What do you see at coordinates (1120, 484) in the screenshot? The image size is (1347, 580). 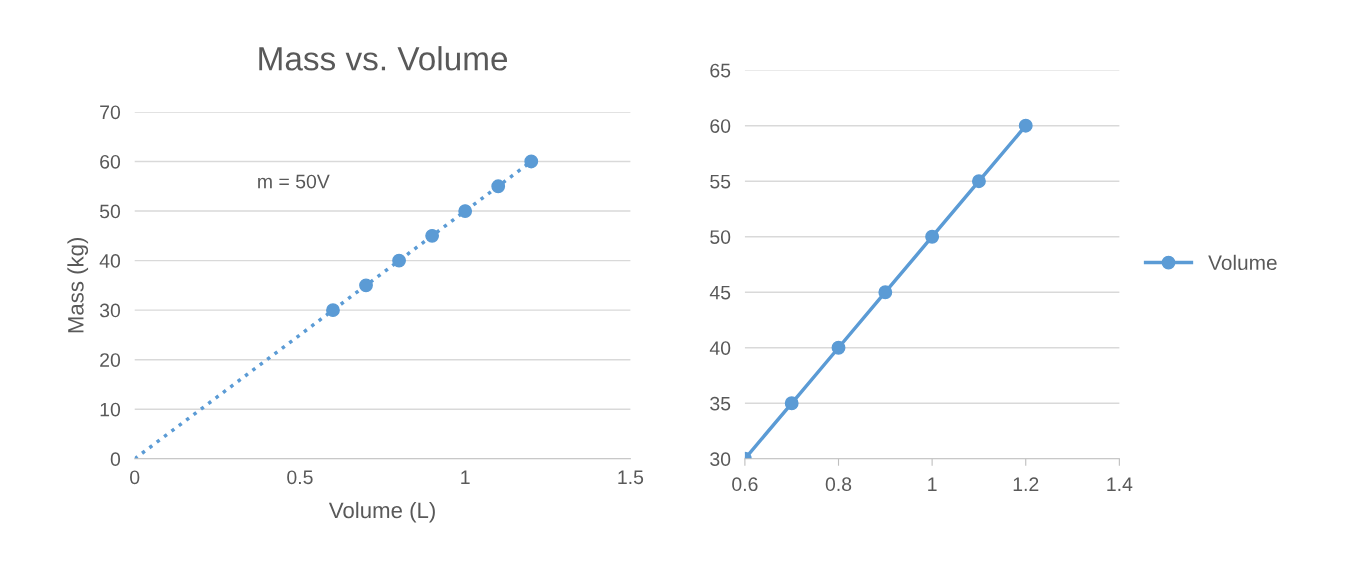 I see `x-tick-label: 1.4` at bounding box center [1120, 484].